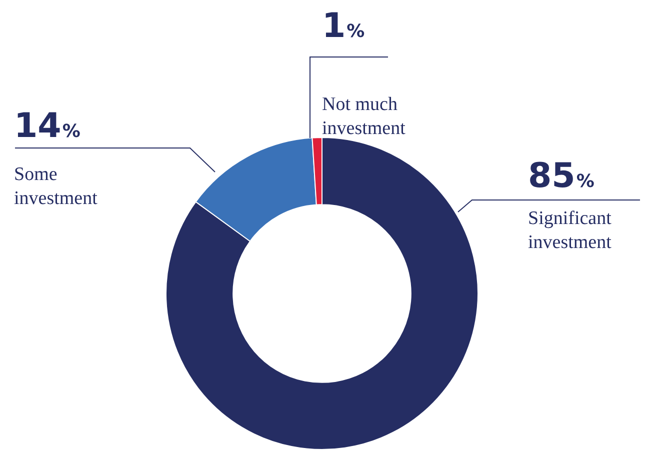 This screenshot has width=649, height=450. What do you see at coordinates (561, 176) in the screenshot?
I see `data-label: 85%` at bounding box center [561, 176].